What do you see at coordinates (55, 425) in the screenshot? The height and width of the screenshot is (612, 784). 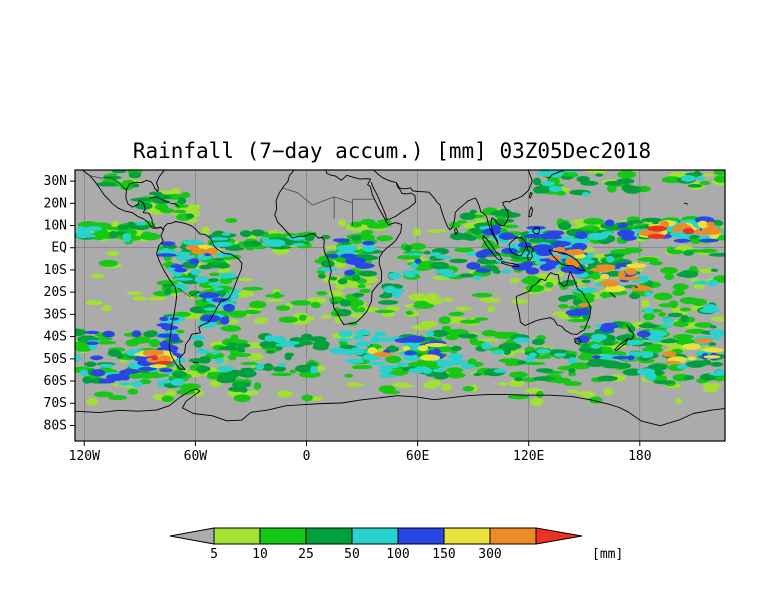 I see `lat-tick-label: 80S` at bounding box center [55, 425].